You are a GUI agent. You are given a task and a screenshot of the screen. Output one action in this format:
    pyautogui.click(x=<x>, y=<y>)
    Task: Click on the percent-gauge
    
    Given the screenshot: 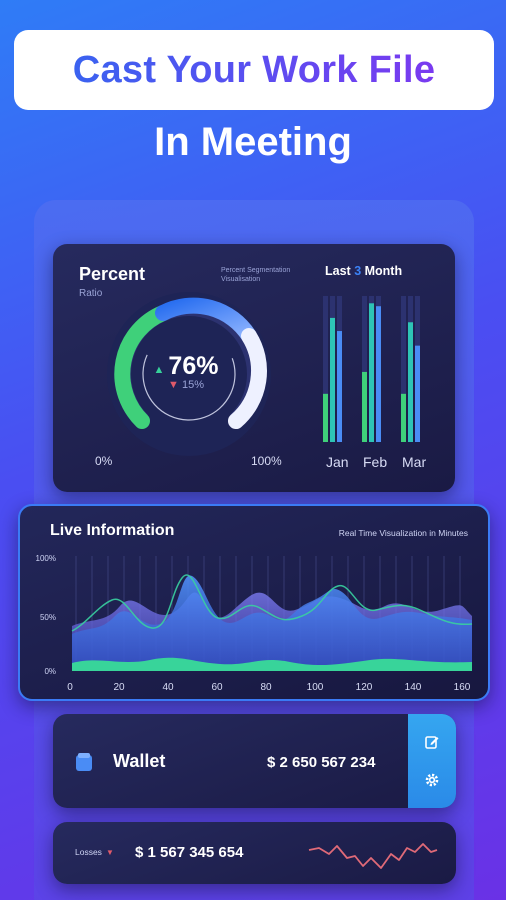 What is the action you would take?
    pyautogui.click(x=189, y=374)
    